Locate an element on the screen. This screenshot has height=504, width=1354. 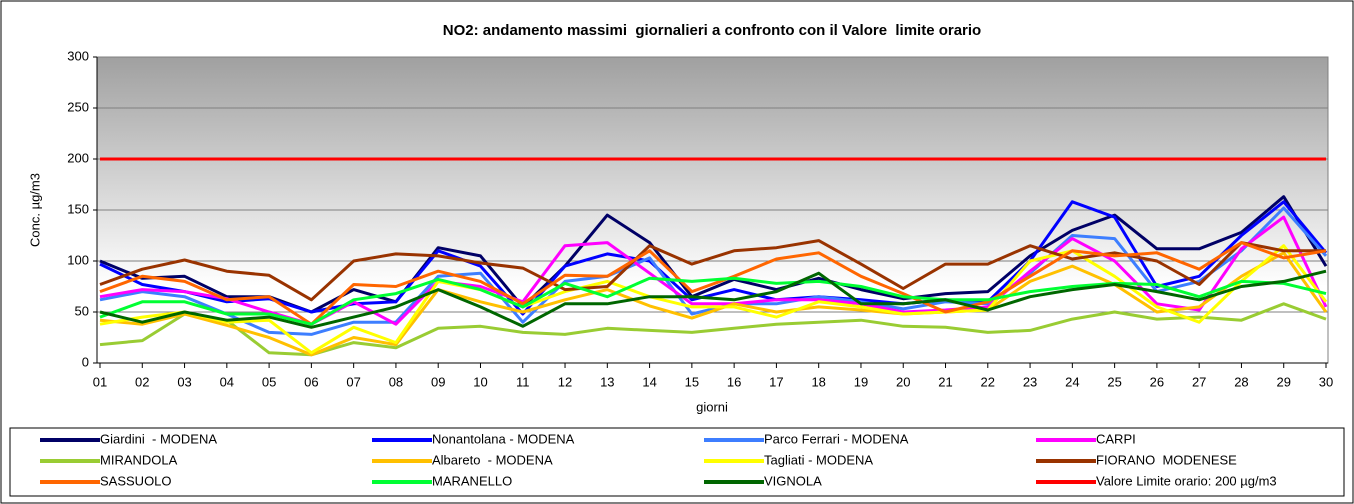
x-tick-label: 07 is located at coordinates (353, 381).